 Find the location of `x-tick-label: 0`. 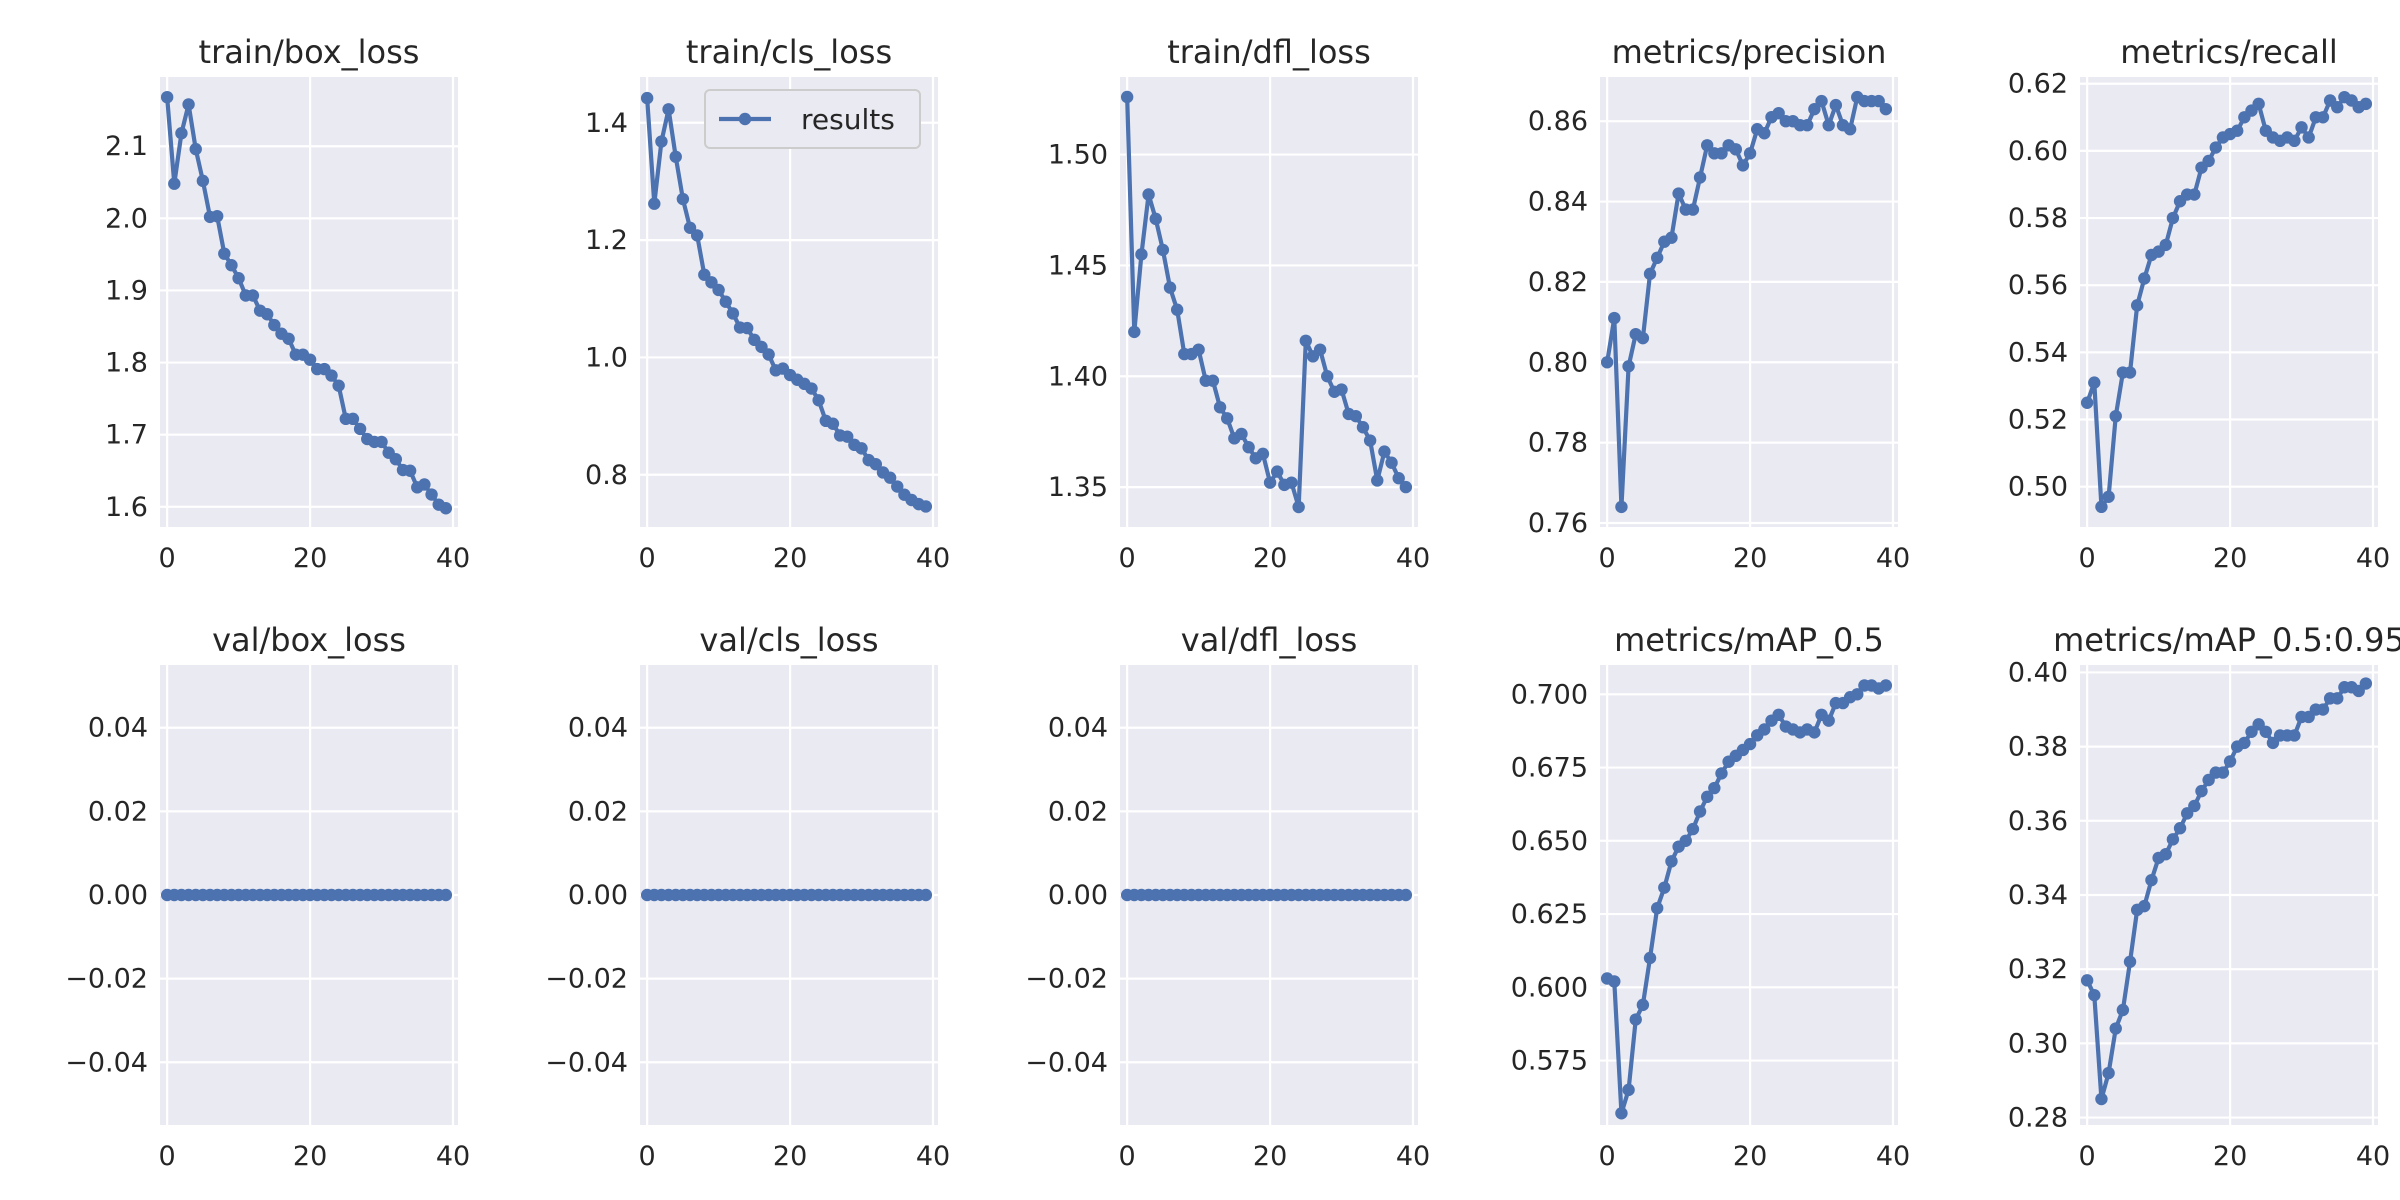

x-tick-label: 0 is located at coordinates (167, 1156).